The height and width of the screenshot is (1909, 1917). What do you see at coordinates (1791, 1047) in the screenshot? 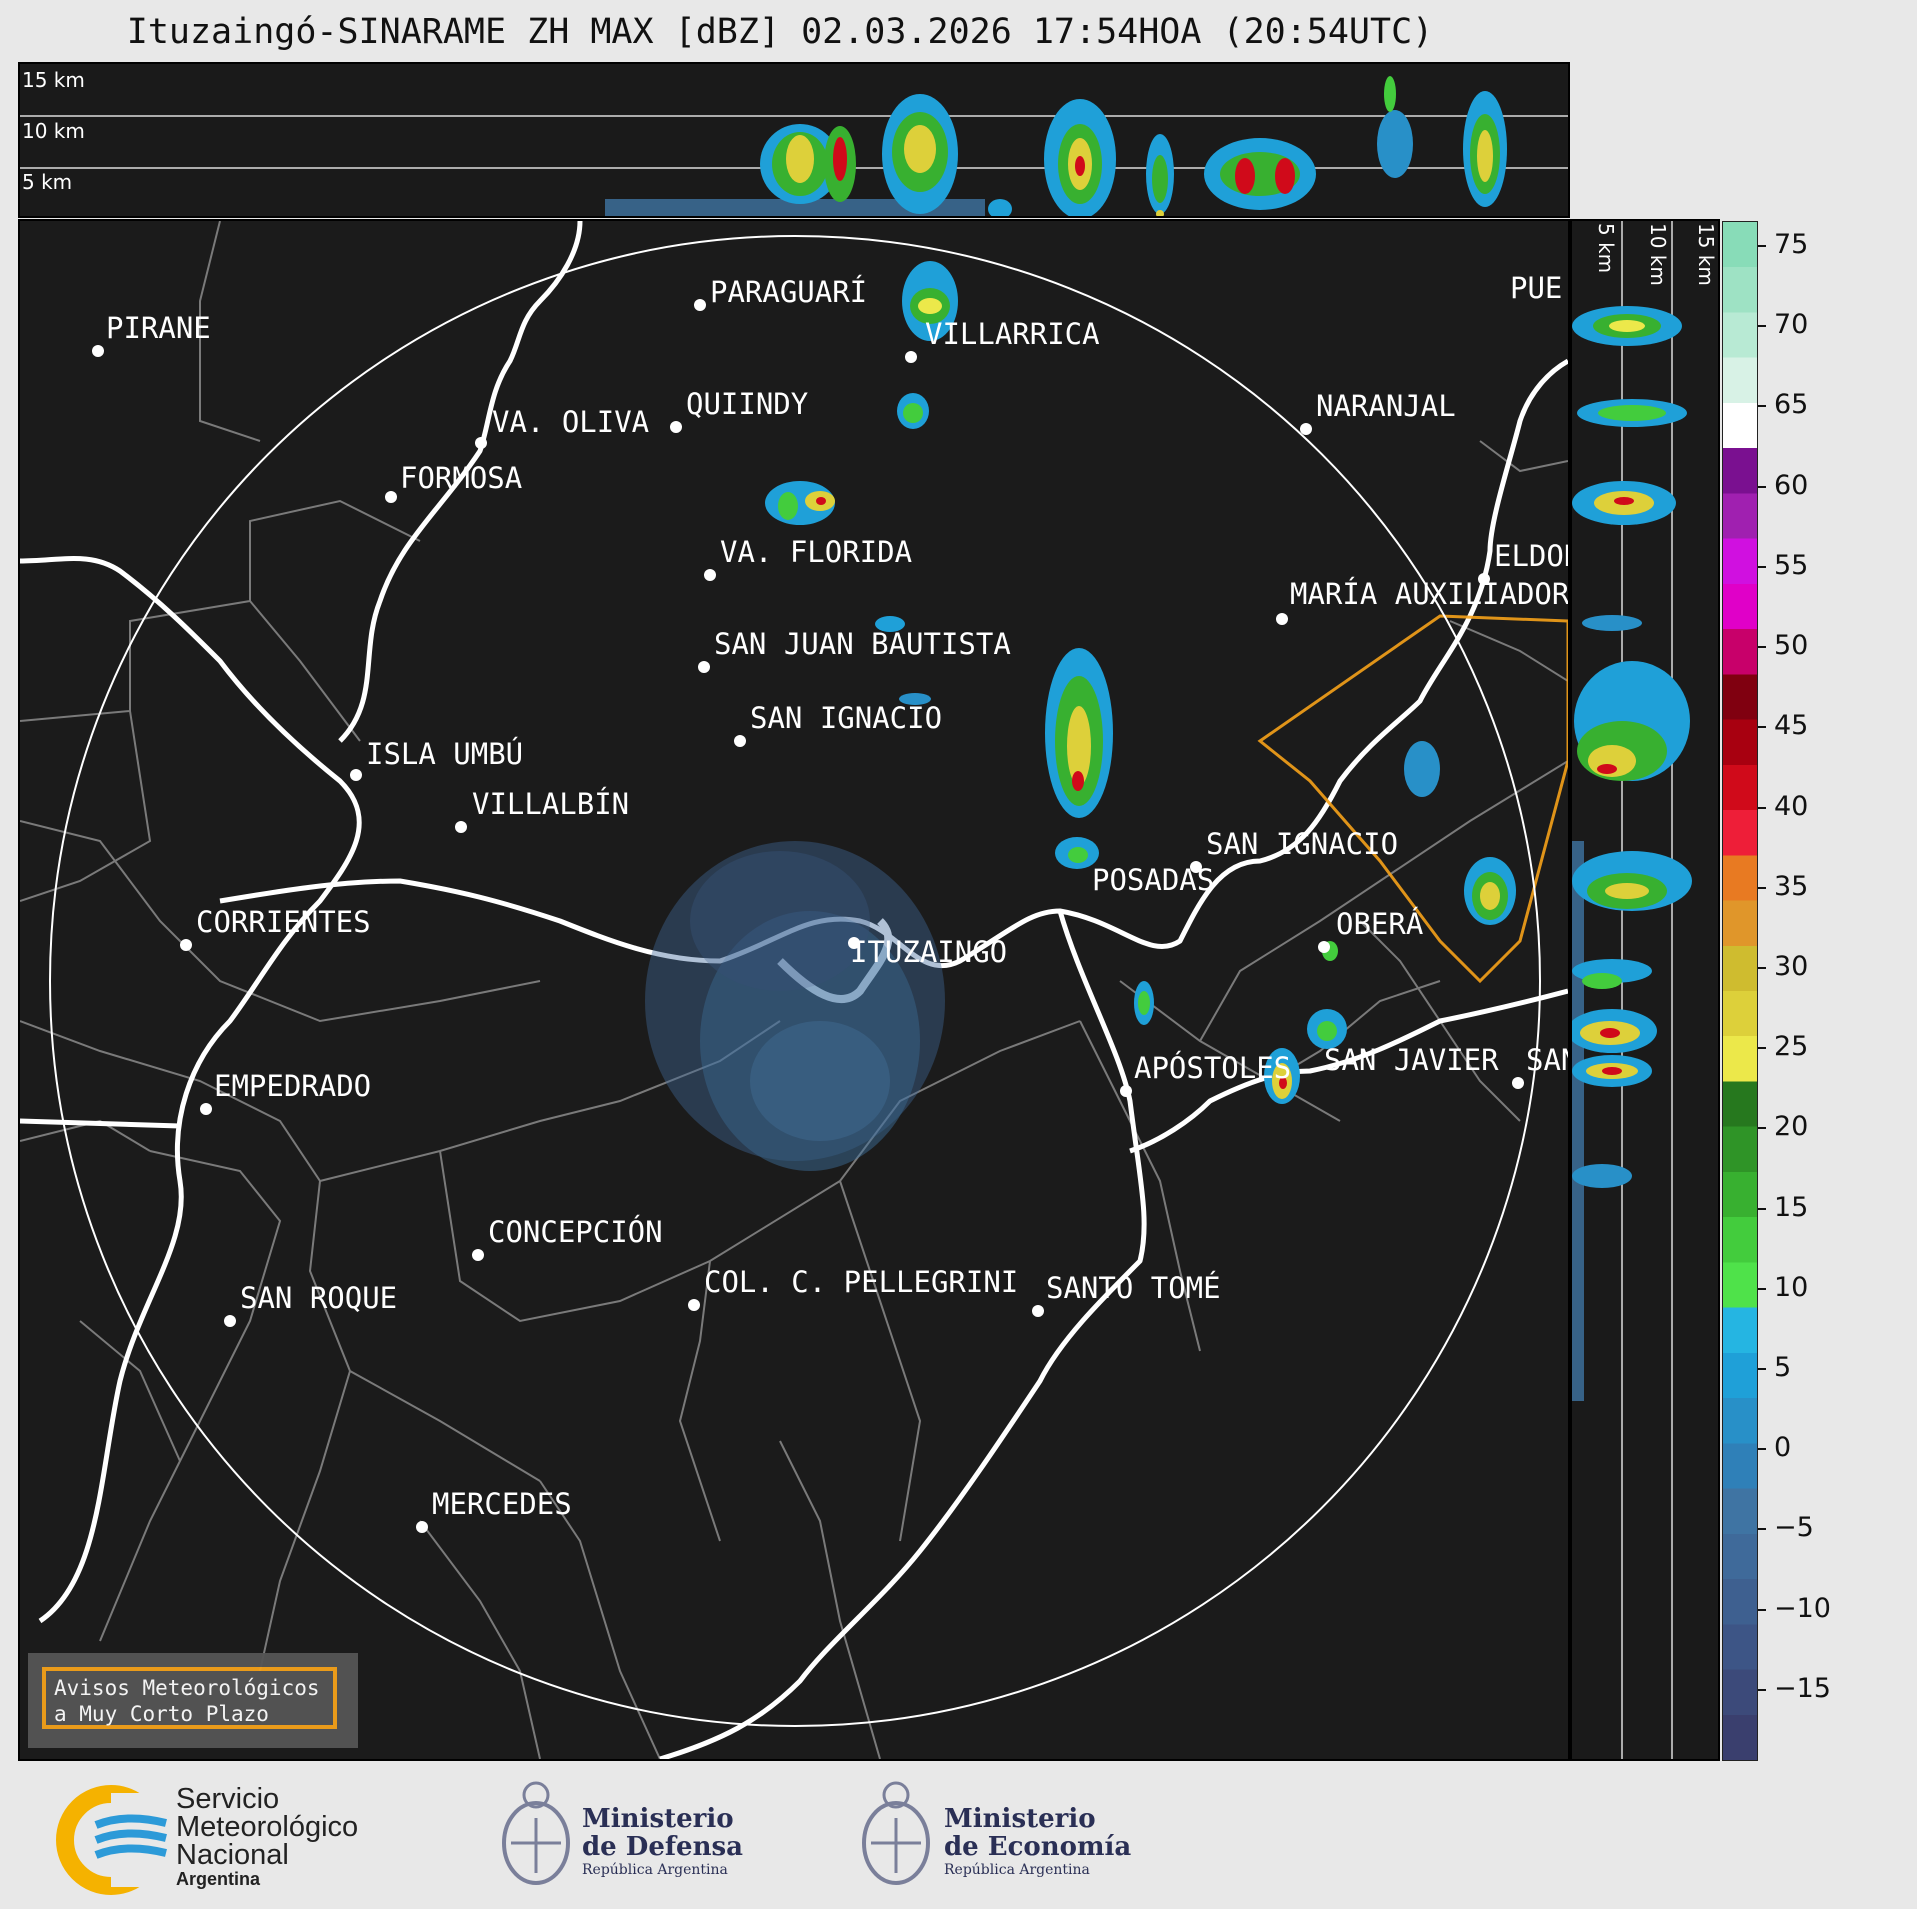
I see `colorbar-tick-label: 25` at bounding box center [1791, 1047].